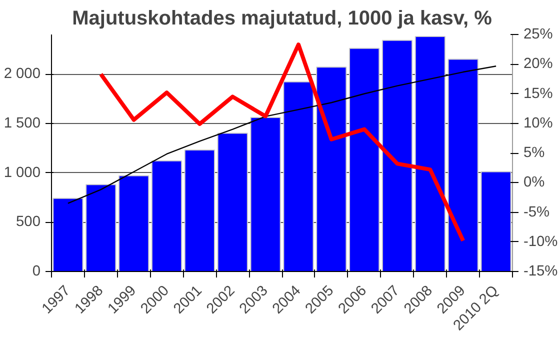 The width and height of the screenshot is (560, 342). What do you see at coordinates (22, 74) in the screenshot?
I see `y-tick-label: 2 000` at bounding box center [22, 74].